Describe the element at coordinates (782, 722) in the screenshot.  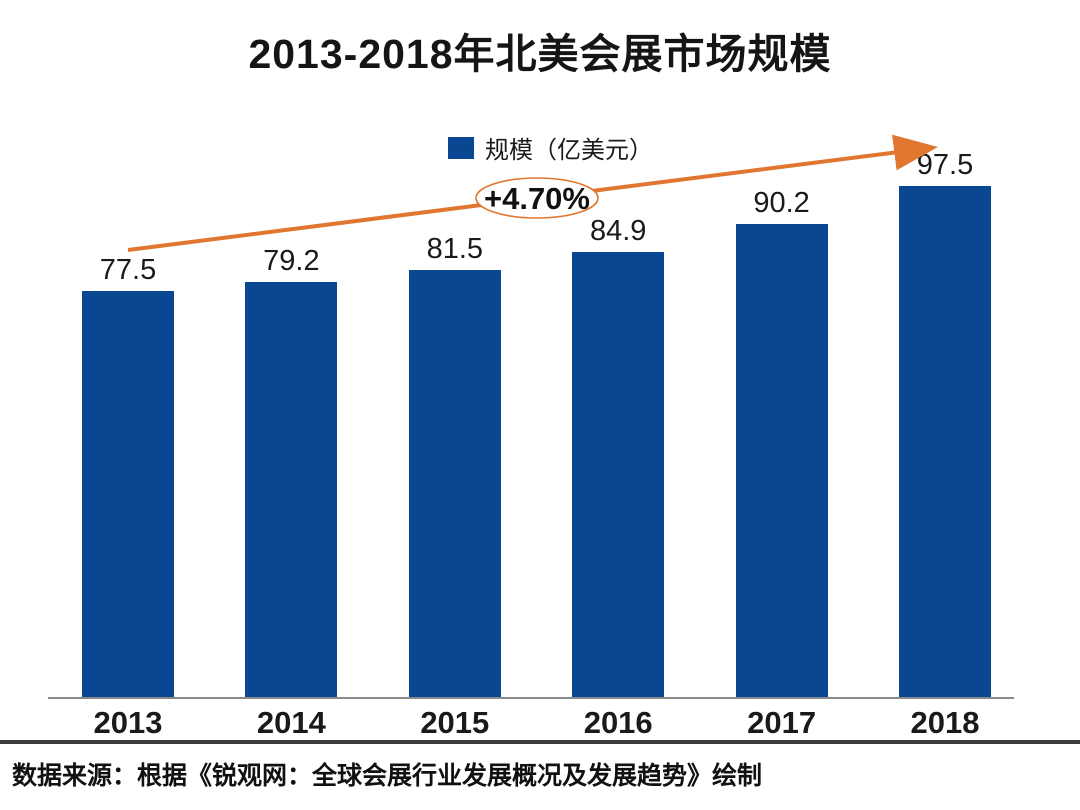
I see `x-axis-label-2017: 2017` at that location.